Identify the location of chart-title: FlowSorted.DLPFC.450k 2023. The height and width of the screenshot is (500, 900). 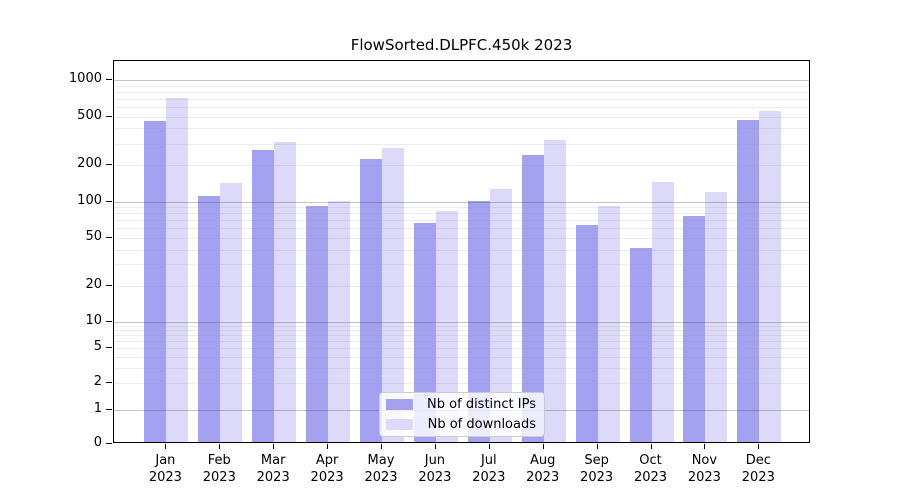
(461, 45).